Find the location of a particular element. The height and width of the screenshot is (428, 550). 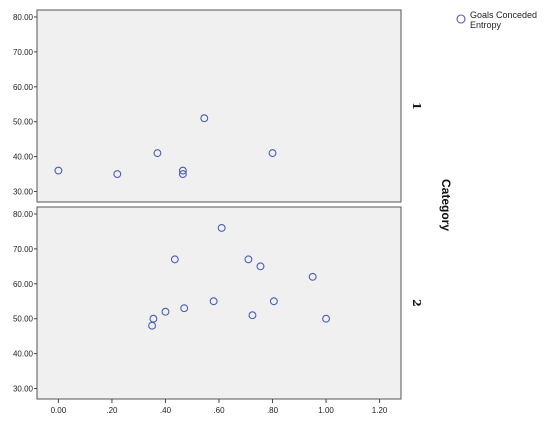

legend-marker is located at coordinates (461, 19).